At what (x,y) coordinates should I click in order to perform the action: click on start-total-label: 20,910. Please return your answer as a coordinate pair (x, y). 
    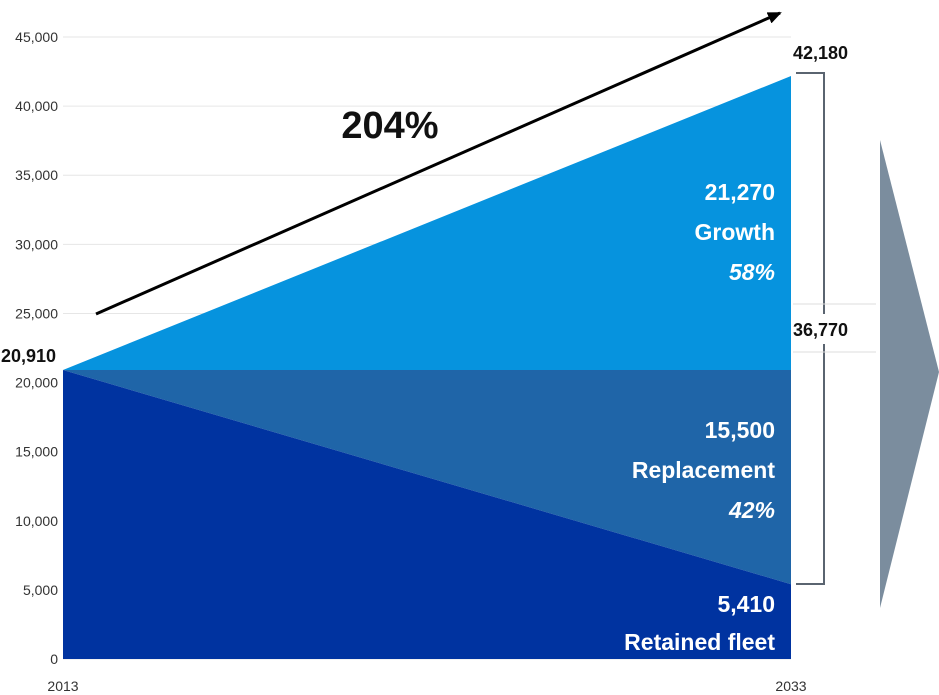
    Looking at the image, I should click on (28, 356).